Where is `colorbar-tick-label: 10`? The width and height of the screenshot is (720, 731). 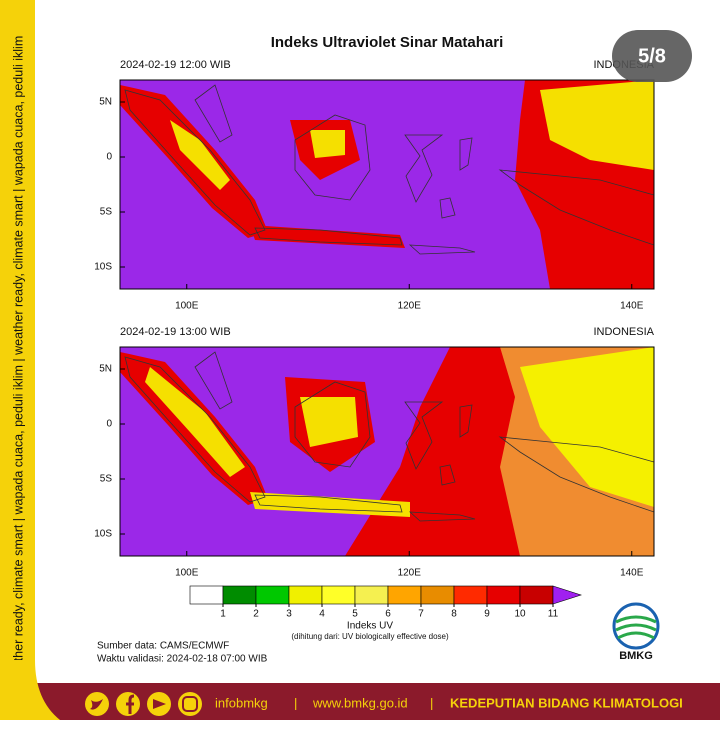
colorbar-tick-label: 10 is located at coordinates (520, 614).